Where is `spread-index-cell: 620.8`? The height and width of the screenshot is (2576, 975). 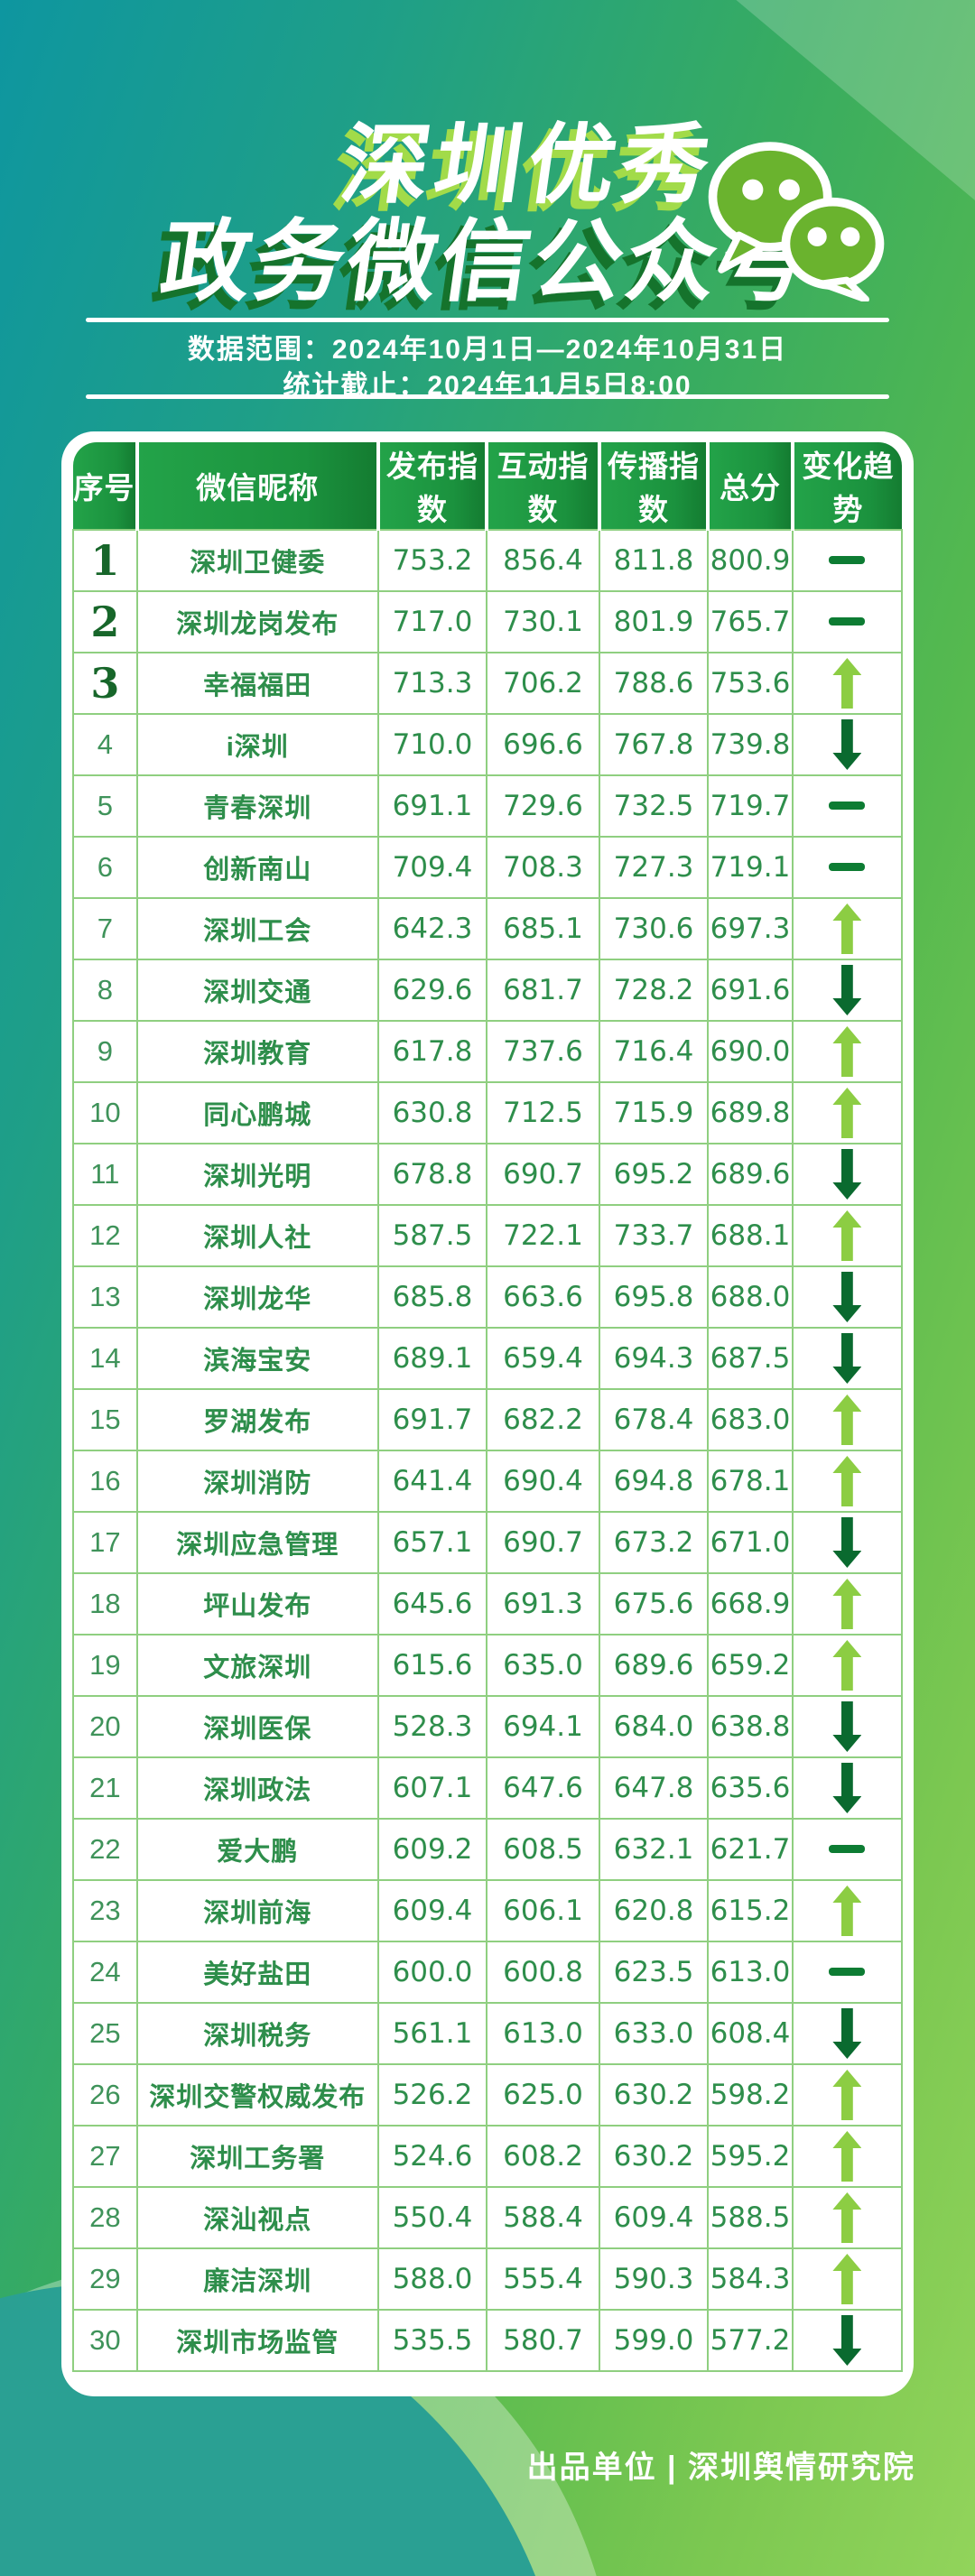 spread-index-cell: 620.8 is located at coordinates (654, 1910).